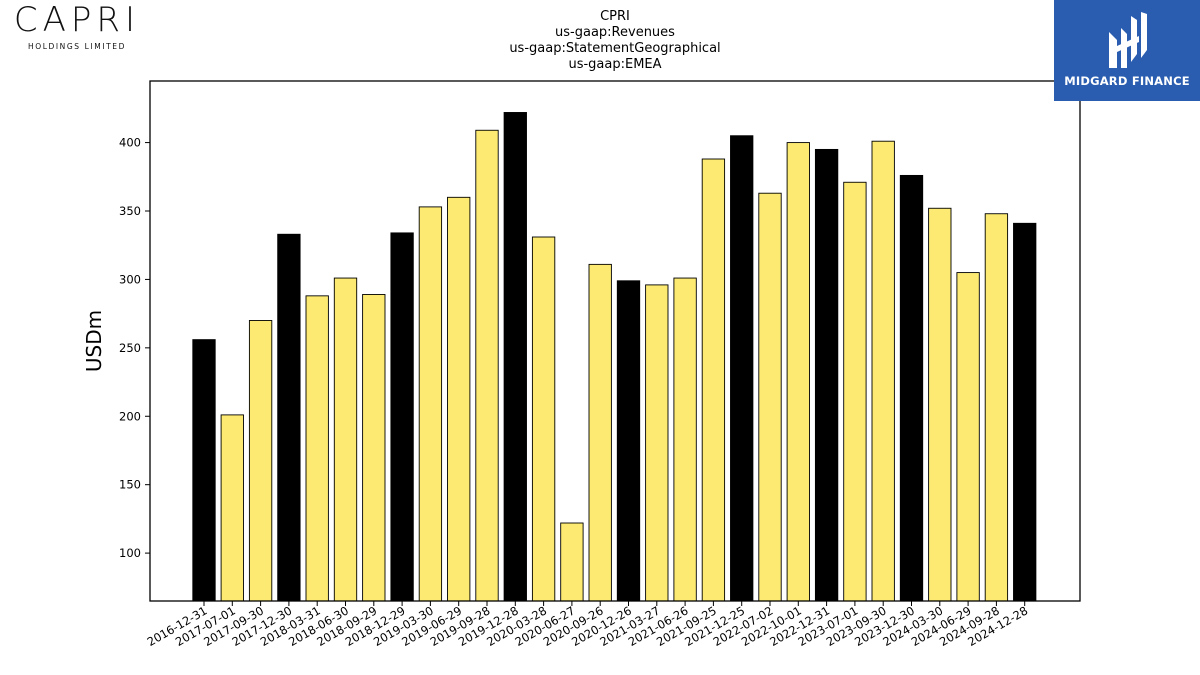 This screenshot has height=675, width=1200. What do you see at coordinates (77, 46) in the screenshot?
I see `capri-logo-subtitle: HOLDINGS LIMITED` at bounding box center [77, 46].